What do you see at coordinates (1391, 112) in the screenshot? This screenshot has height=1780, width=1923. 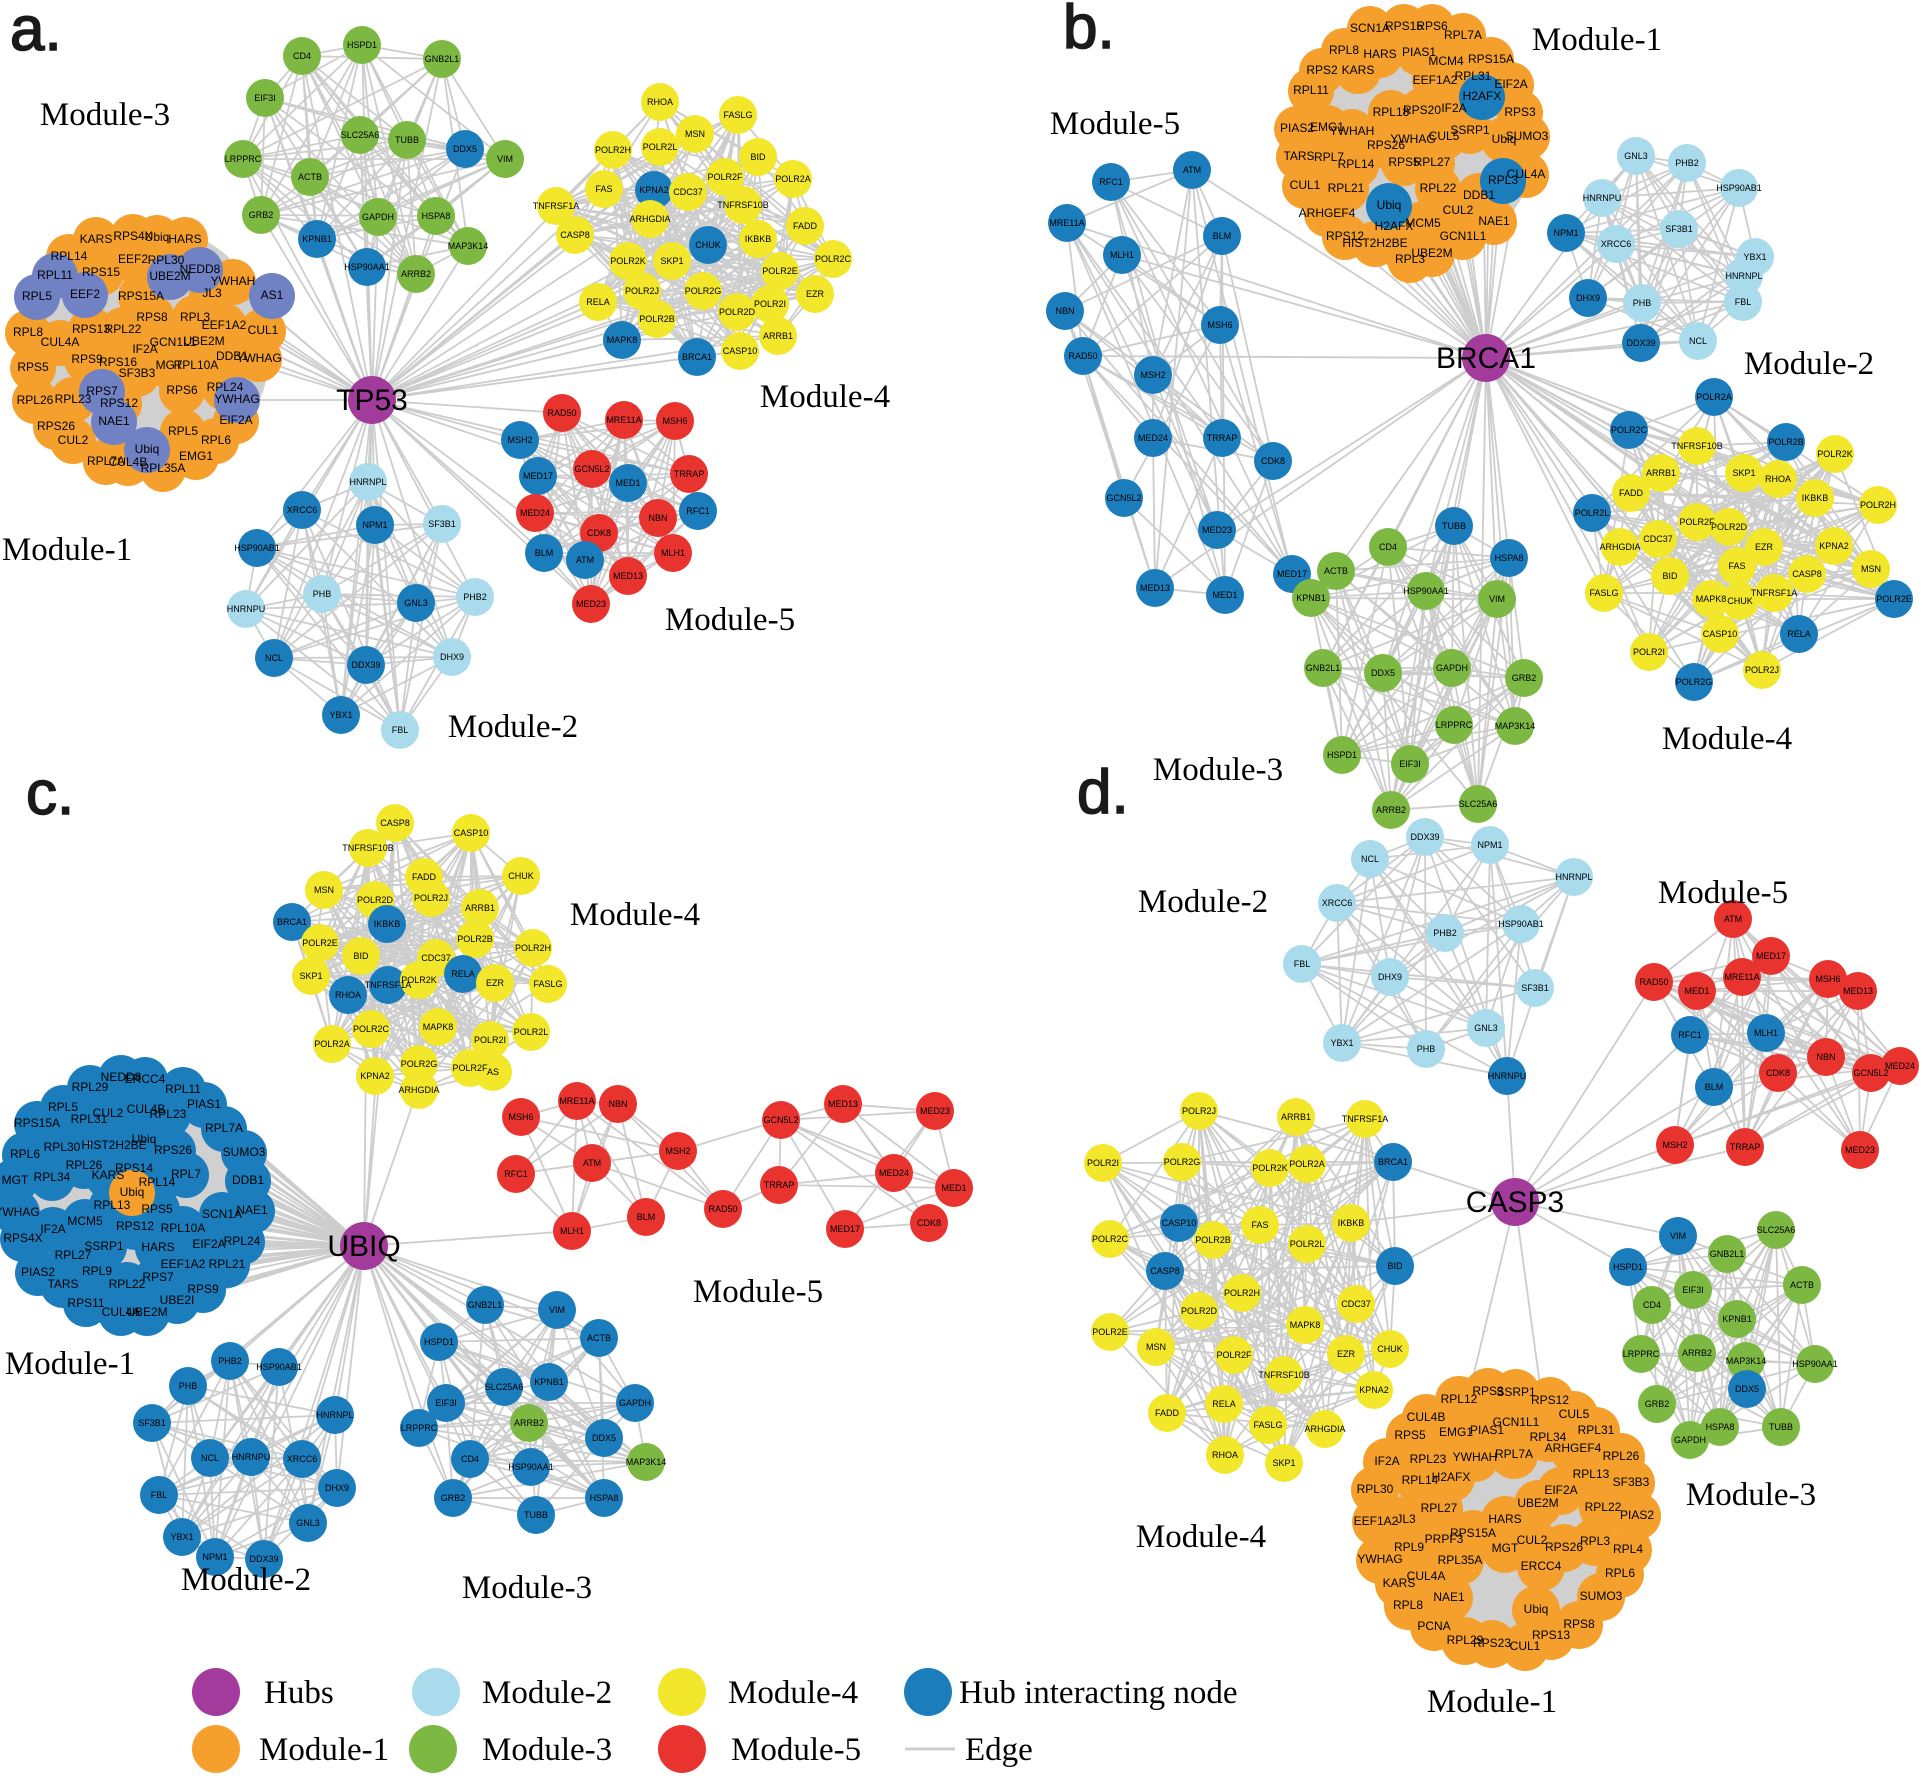 I see `svg-text: RPL18` at bounding box center [1391, 112].